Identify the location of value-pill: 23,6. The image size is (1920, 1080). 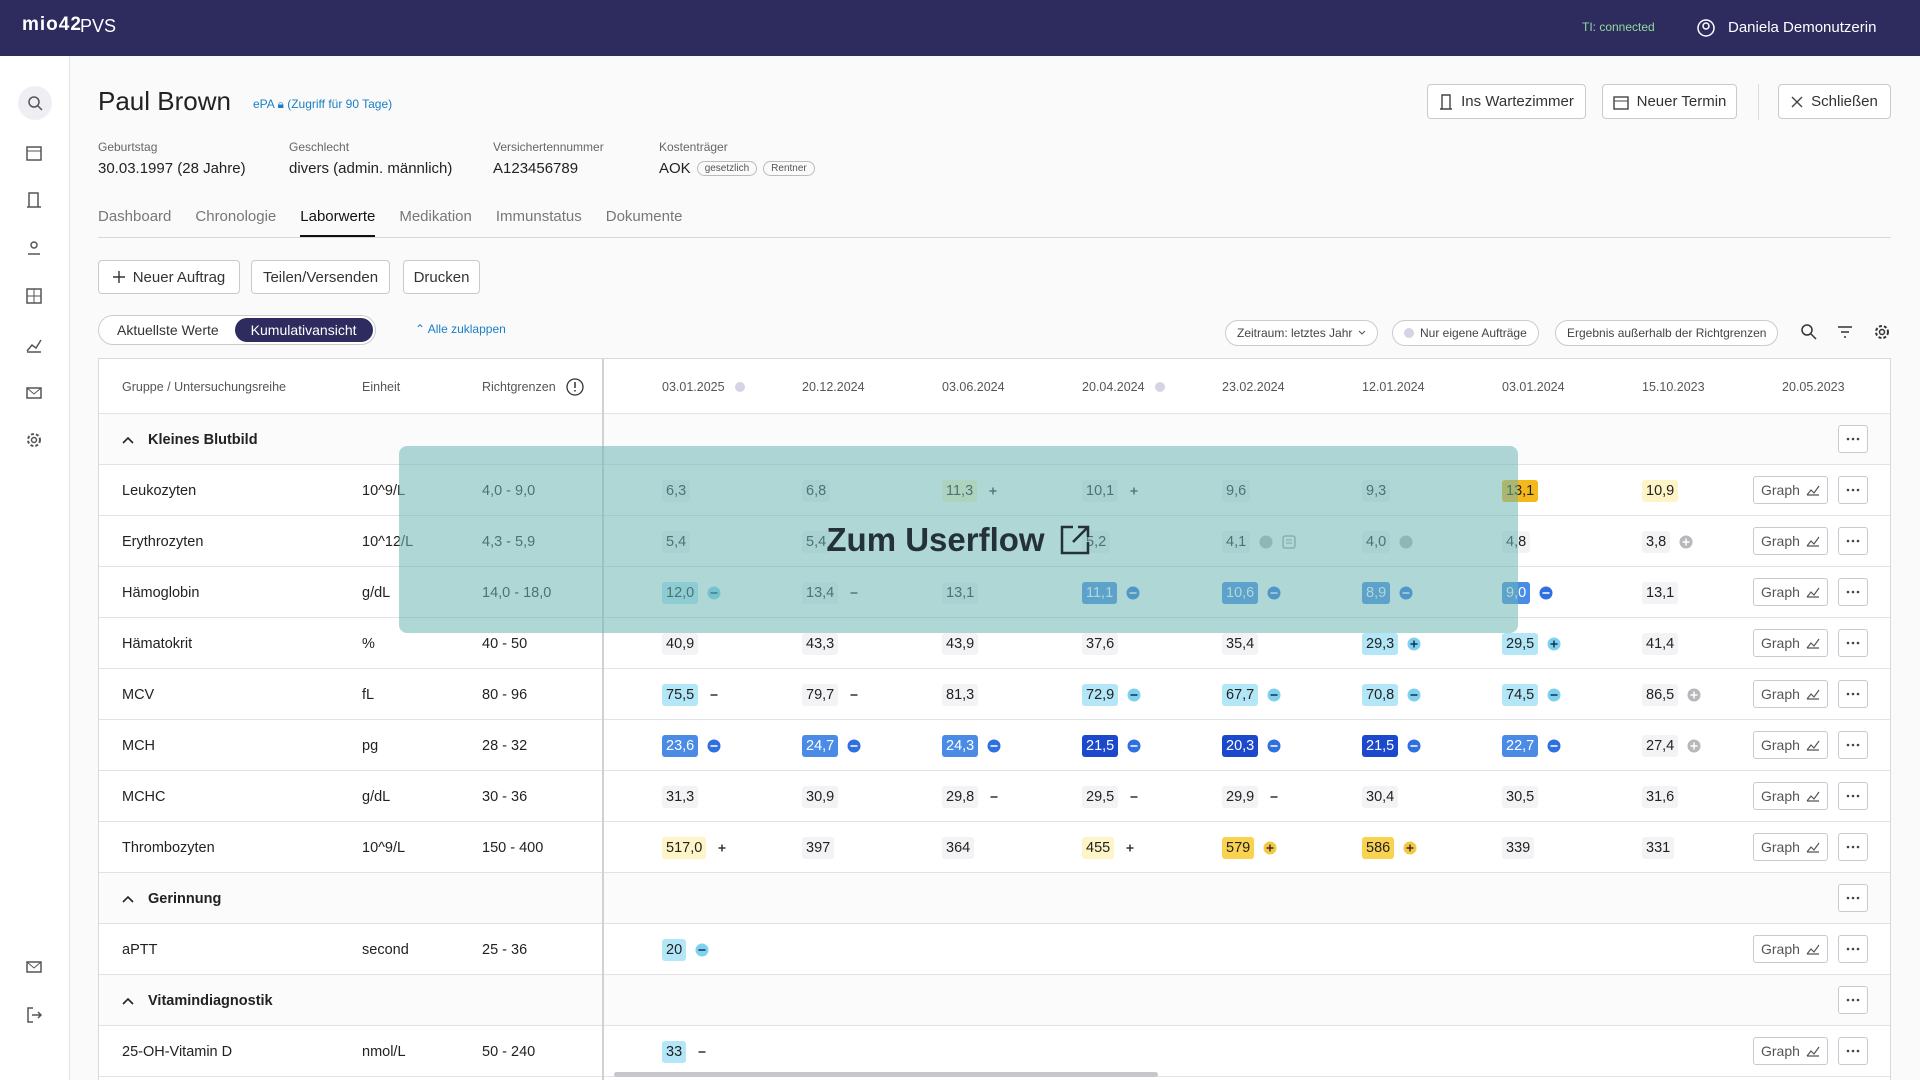
(680, 745).